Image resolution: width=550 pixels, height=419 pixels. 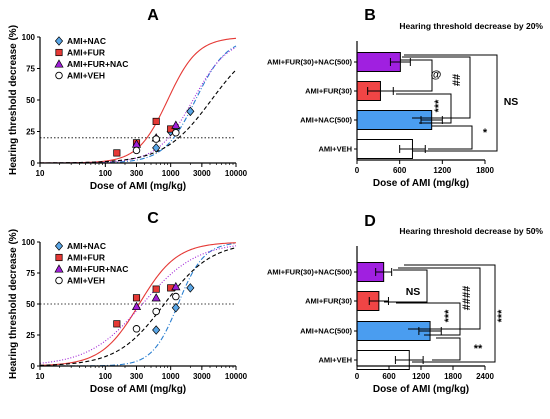 I want to click on x-tick-label: 600, so click(x=400, y=170).